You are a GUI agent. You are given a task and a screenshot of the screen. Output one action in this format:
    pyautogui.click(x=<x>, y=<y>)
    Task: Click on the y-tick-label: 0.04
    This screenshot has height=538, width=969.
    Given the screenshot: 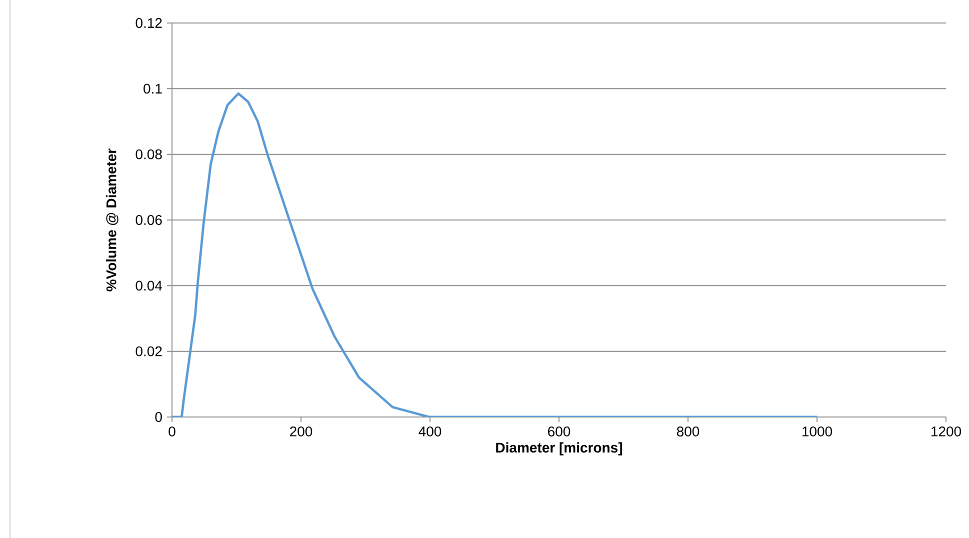 What is the action you would take?
    pyautogui.click(x=149, y=285)
    